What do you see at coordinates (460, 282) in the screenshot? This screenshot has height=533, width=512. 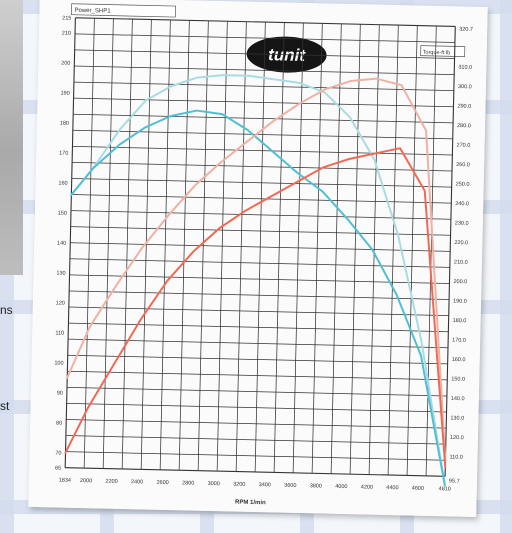 I see `right-tick-label: 200.0` at bounding box center [460, 282].